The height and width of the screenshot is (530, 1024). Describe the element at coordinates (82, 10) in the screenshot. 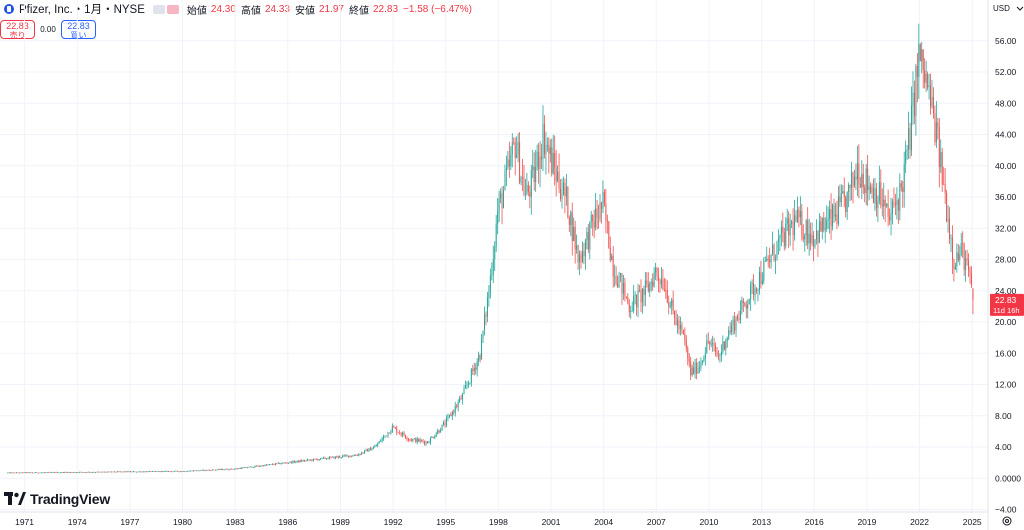

I see `symbol-title: Pfizer, Inc.・1月・NYSE` at that location.